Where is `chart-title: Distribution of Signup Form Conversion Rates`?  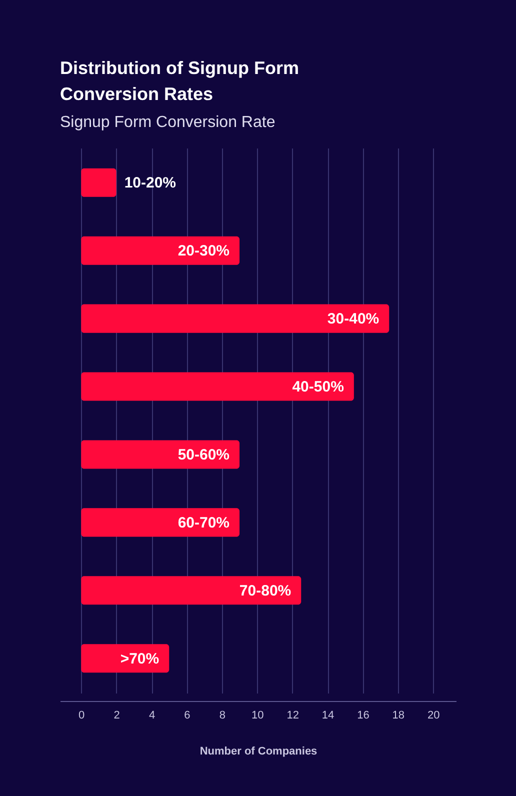
chart-title: Distribution of Signup Form Conversion Rates is located at coordinates (179, 81).